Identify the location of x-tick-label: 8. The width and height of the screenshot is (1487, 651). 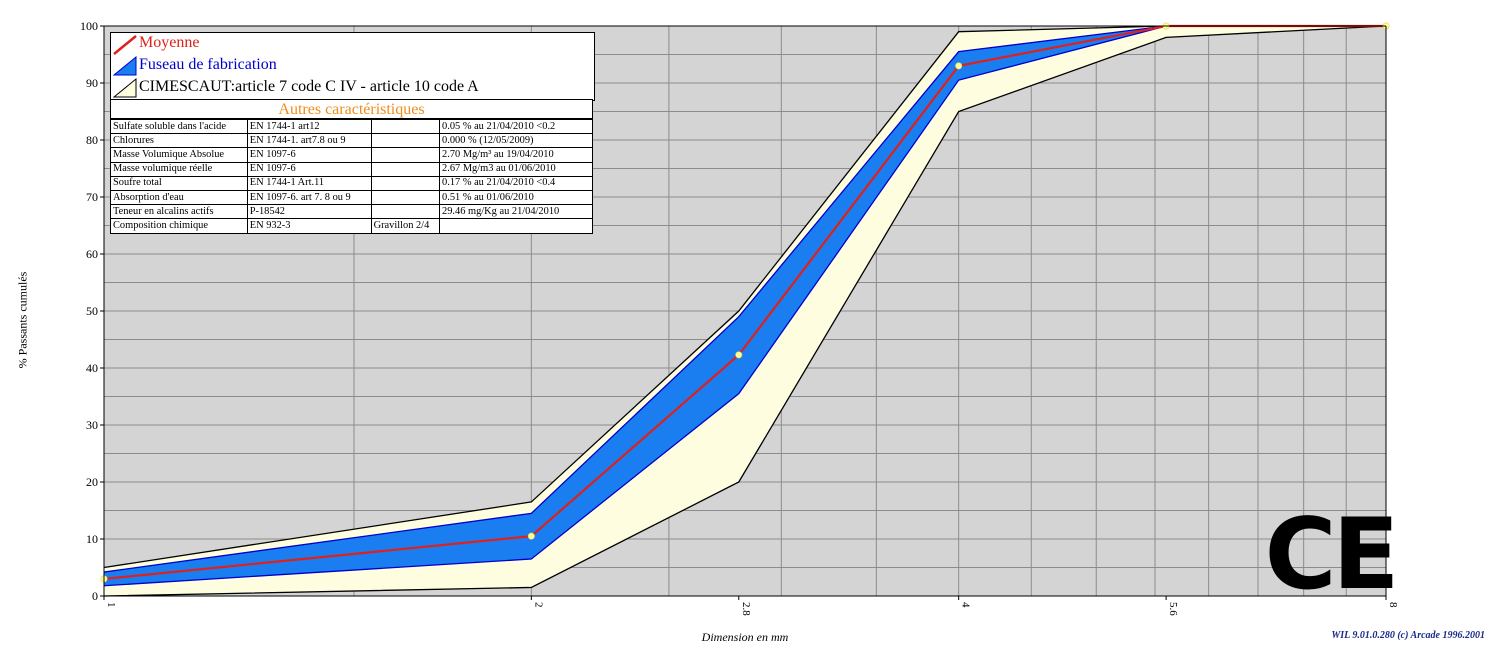
(1393, 605).